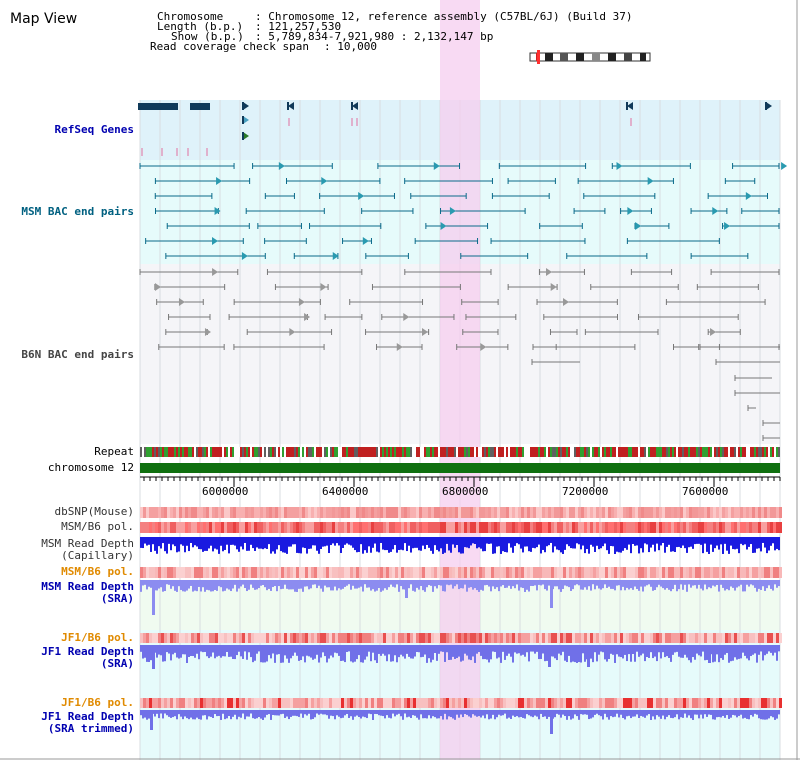 This screenshot has height=760, width=800. What do you see at coordinates (465, 491) in the screenshot?
I see `axis-tick-label: 6800000` at bounding box center [465, 491].